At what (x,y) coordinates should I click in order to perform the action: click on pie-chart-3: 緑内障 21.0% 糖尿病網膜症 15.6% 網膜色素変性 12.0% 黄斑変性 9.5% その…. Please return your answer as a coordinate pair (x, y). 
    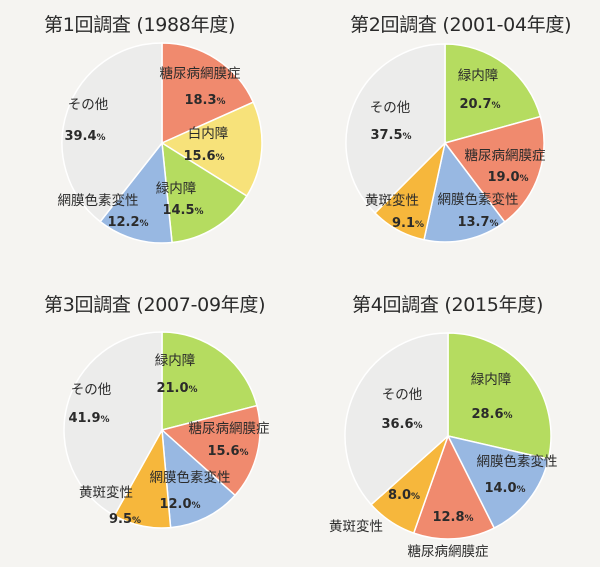
    Looking at the image, I should click on (166, 430).